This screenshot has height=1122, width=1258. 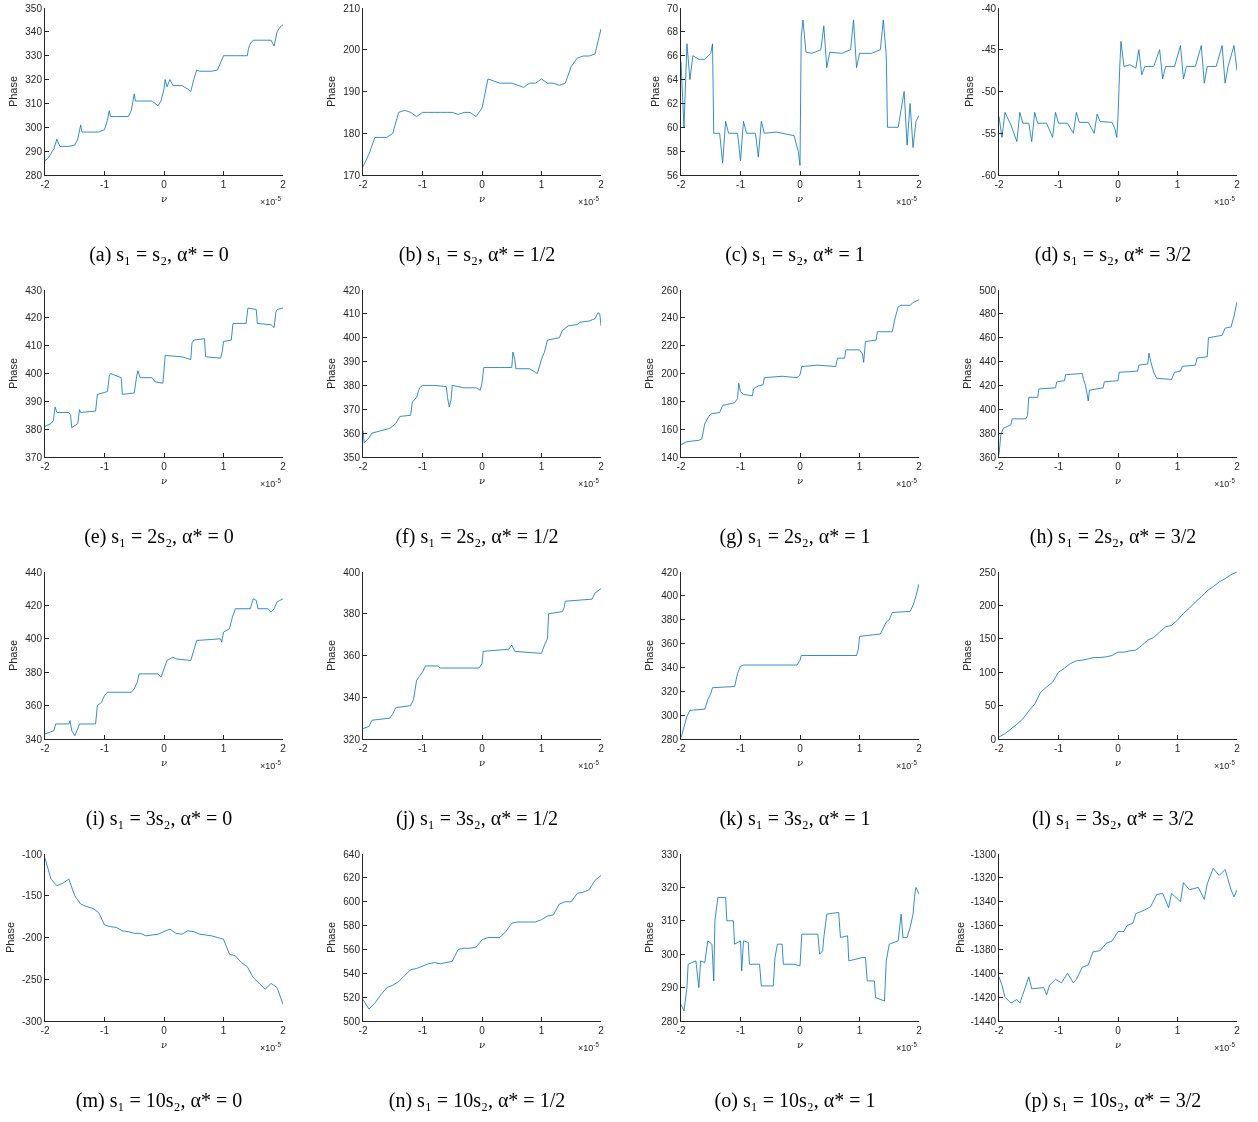 What do you see at coordinates (983, 1021) in the screenshot?
I see `y-tick-label: -1440` at bounding box center [983, 1021].